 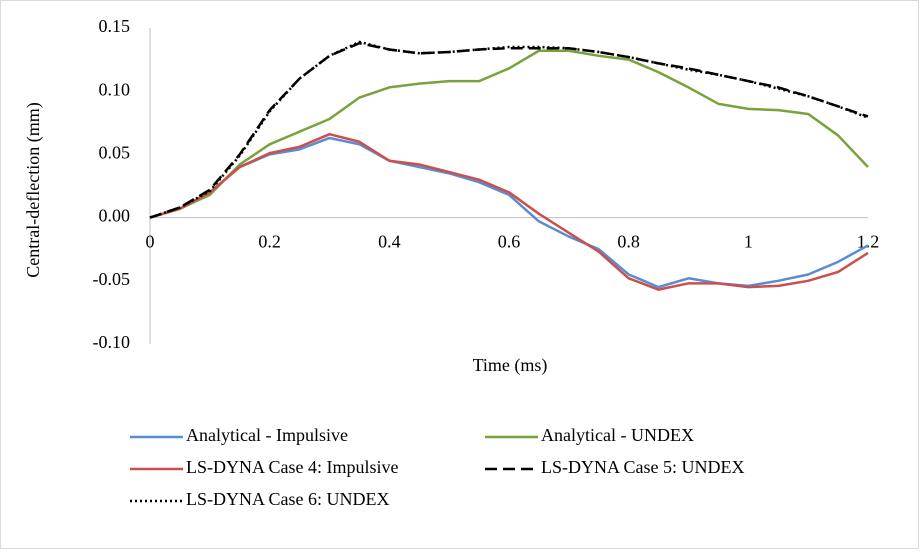 What do you see at coordinates (868, 242) in the screenshot?
I see `x-tick-label: 1.2` at bounding box center [868, 242].